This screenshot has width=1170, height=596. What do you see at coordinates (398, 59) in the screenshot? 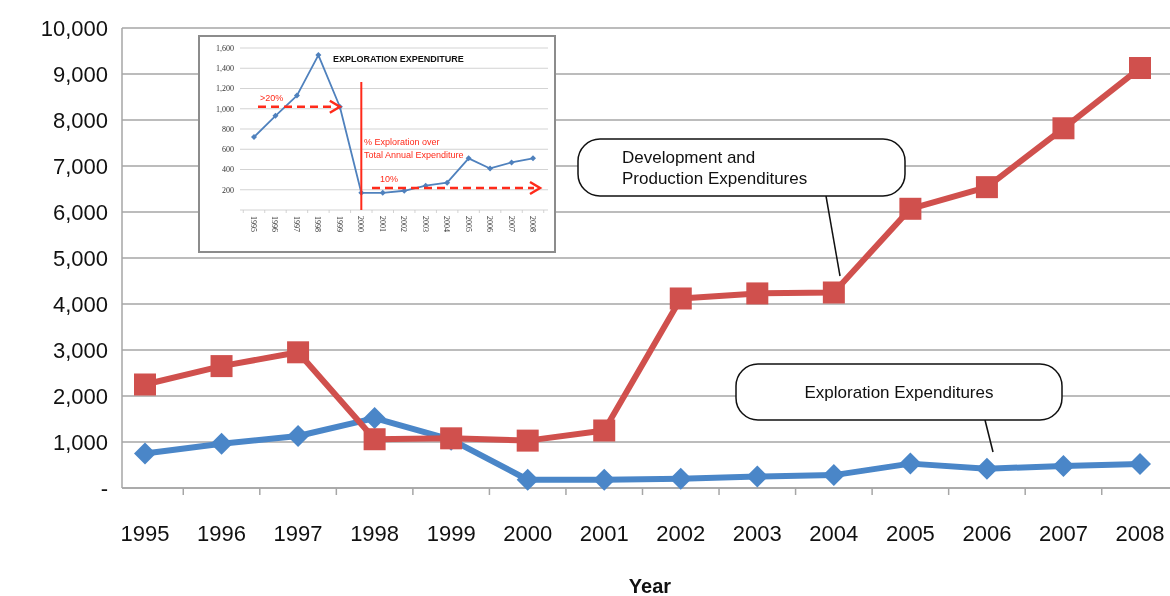
I see `text: EXPLORATION EXPENDITURE` at bounding box center [398, 59].